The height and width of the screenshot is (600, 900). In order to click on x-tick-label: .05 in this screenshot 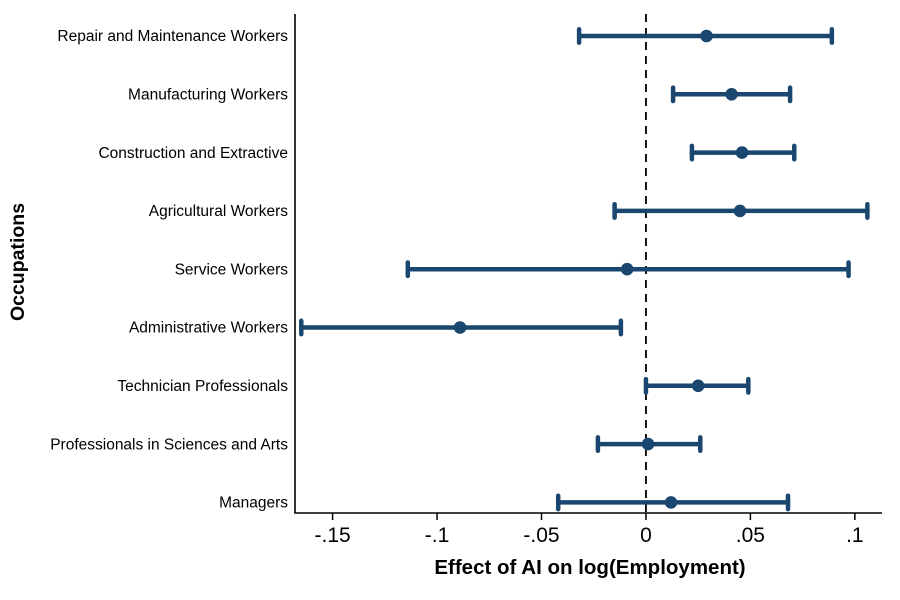, I will do `click(750, 535)`.